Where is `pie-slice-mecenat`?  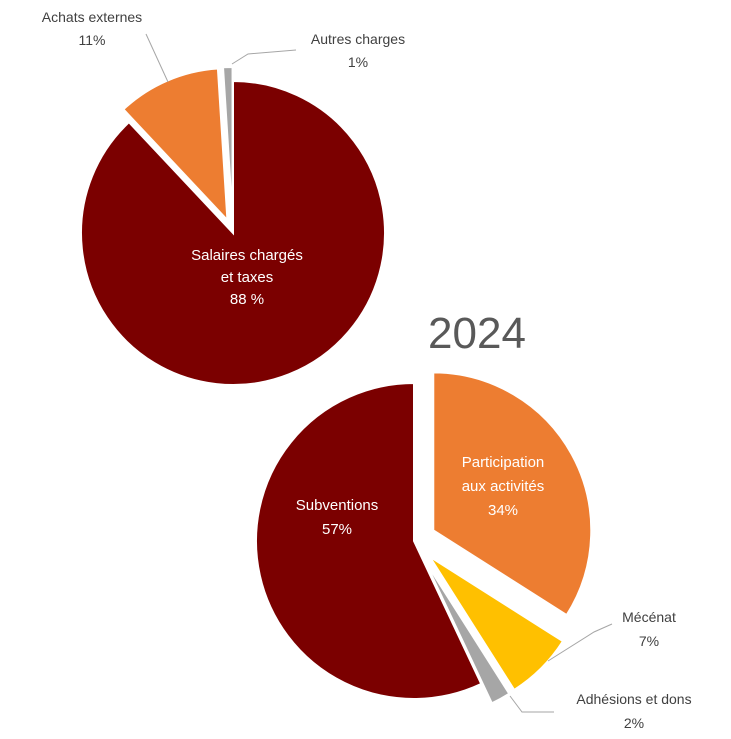
pie-slice-mecenat is located at coordinates (496, 623).